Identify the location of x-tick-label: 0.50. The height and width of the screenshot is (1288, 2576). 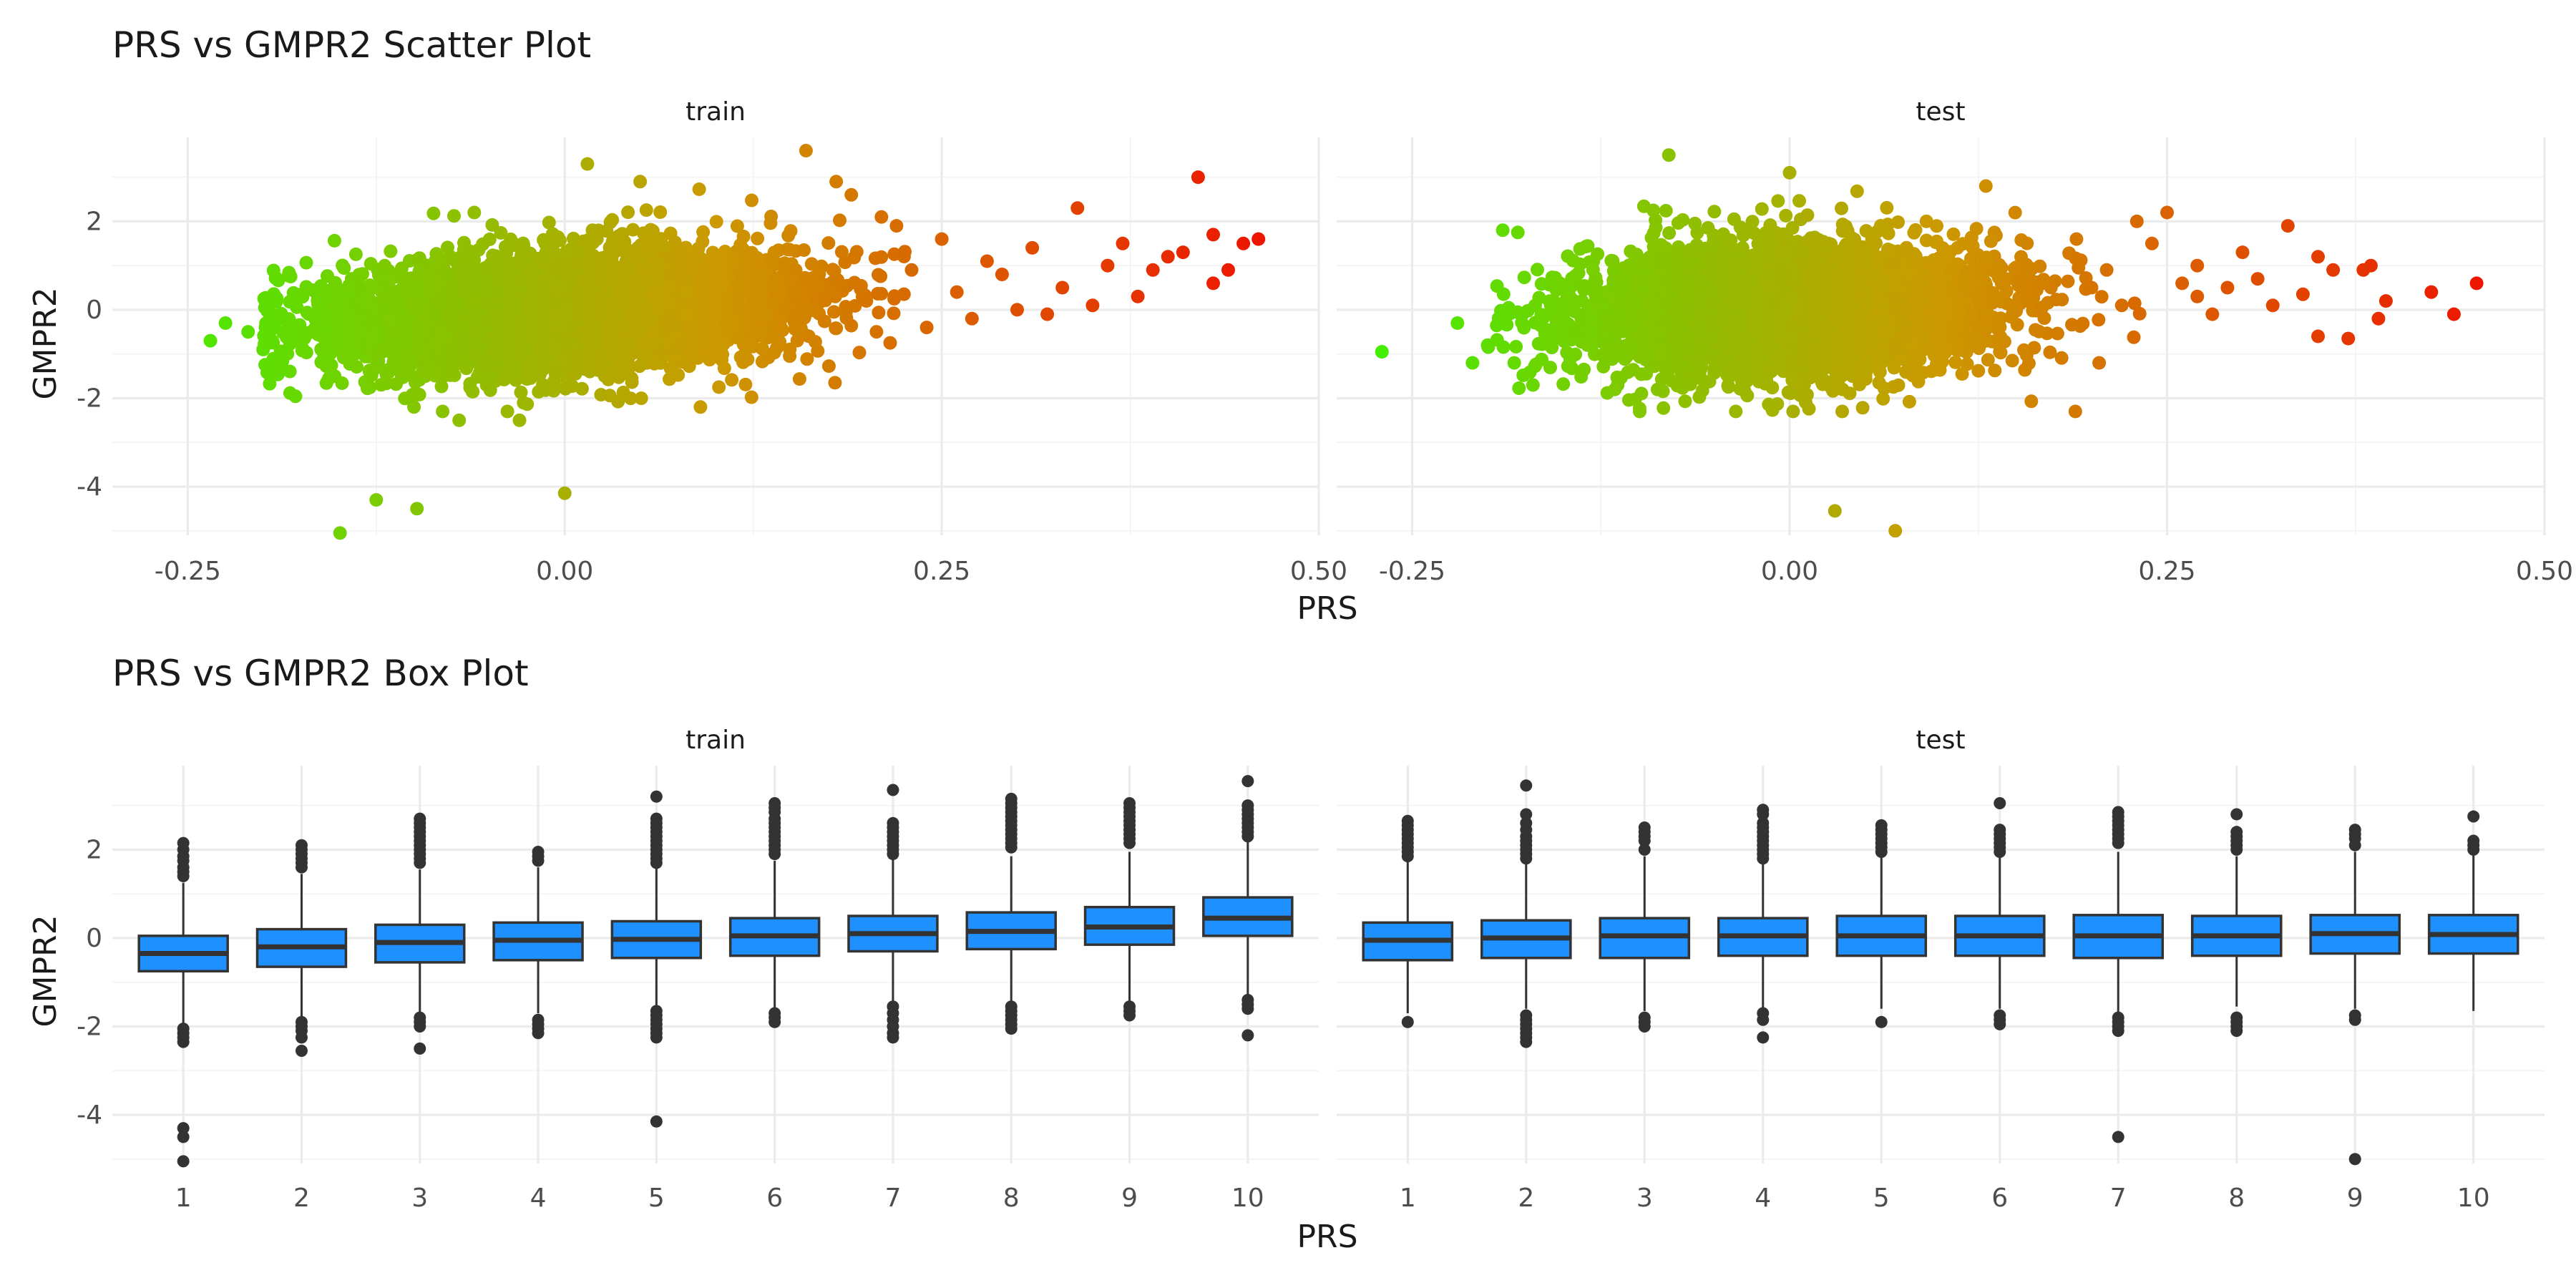
(1318, 571).